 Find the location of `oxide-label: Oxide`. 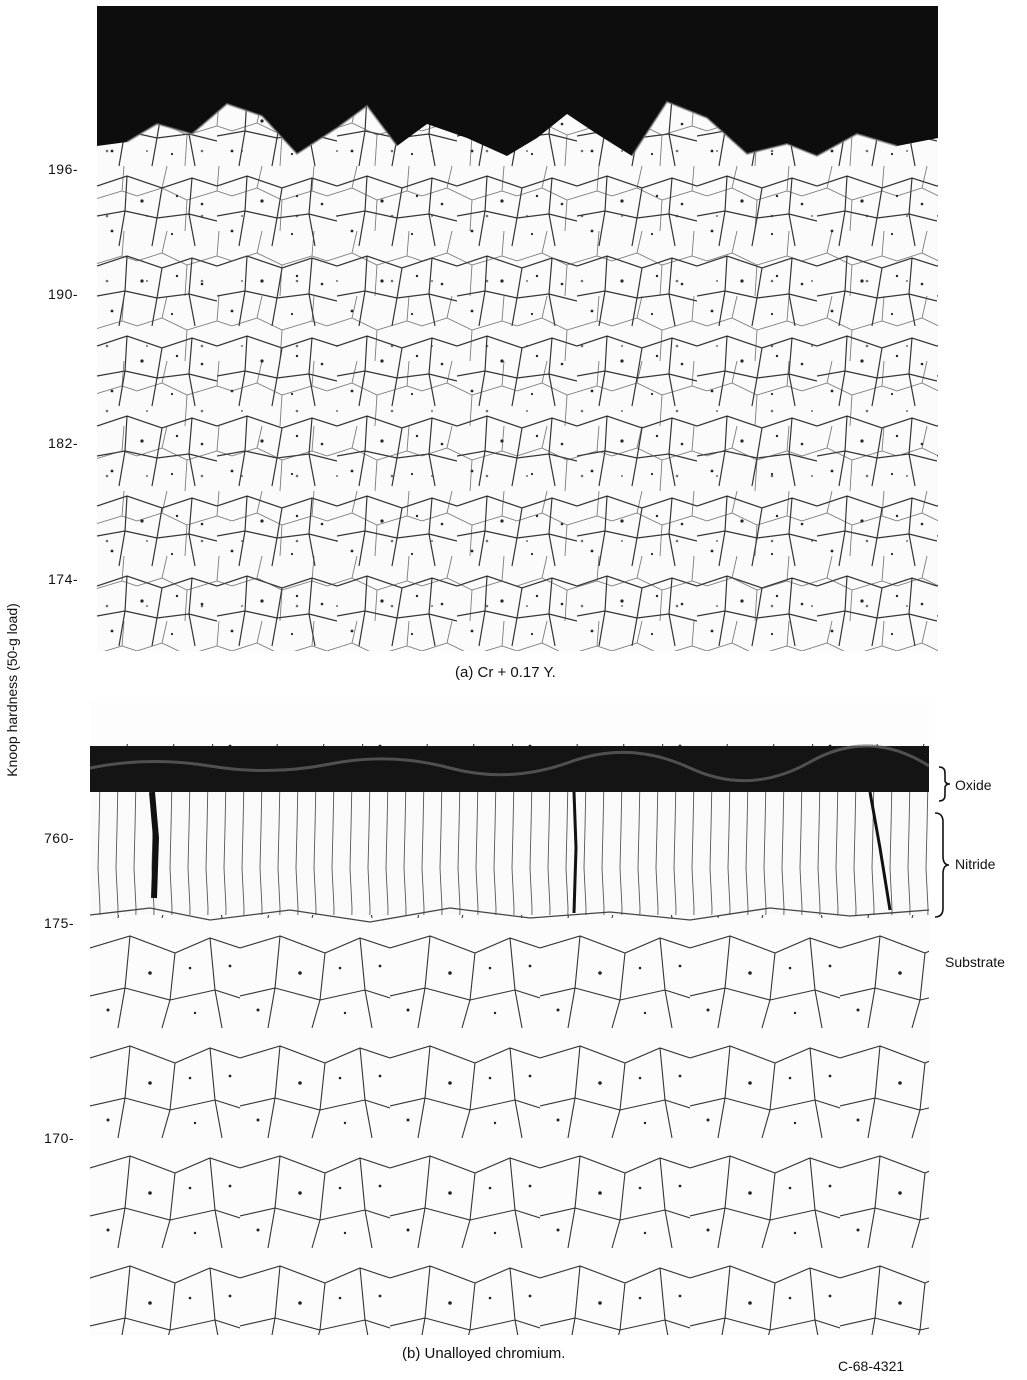

oxide-label: Oxide is located at coordinates (973, 785).